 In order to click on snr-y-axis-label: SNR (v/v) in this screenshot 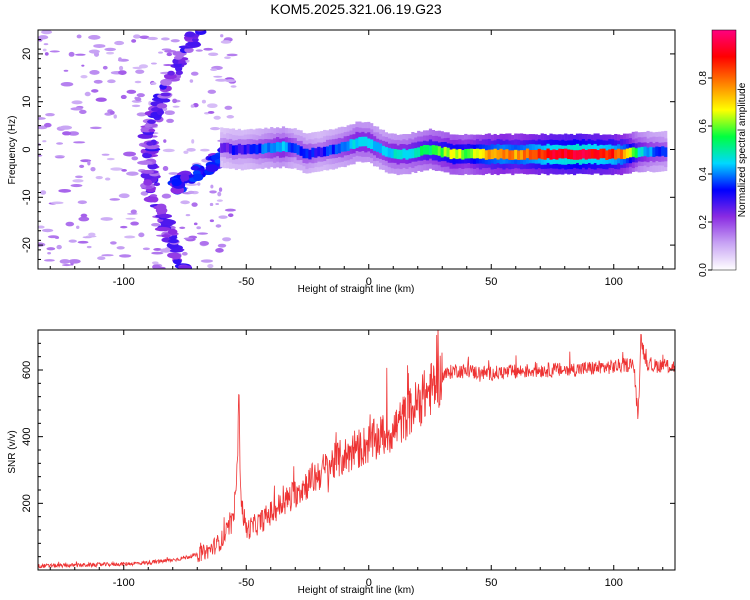, I will do `click(12, 451)`.